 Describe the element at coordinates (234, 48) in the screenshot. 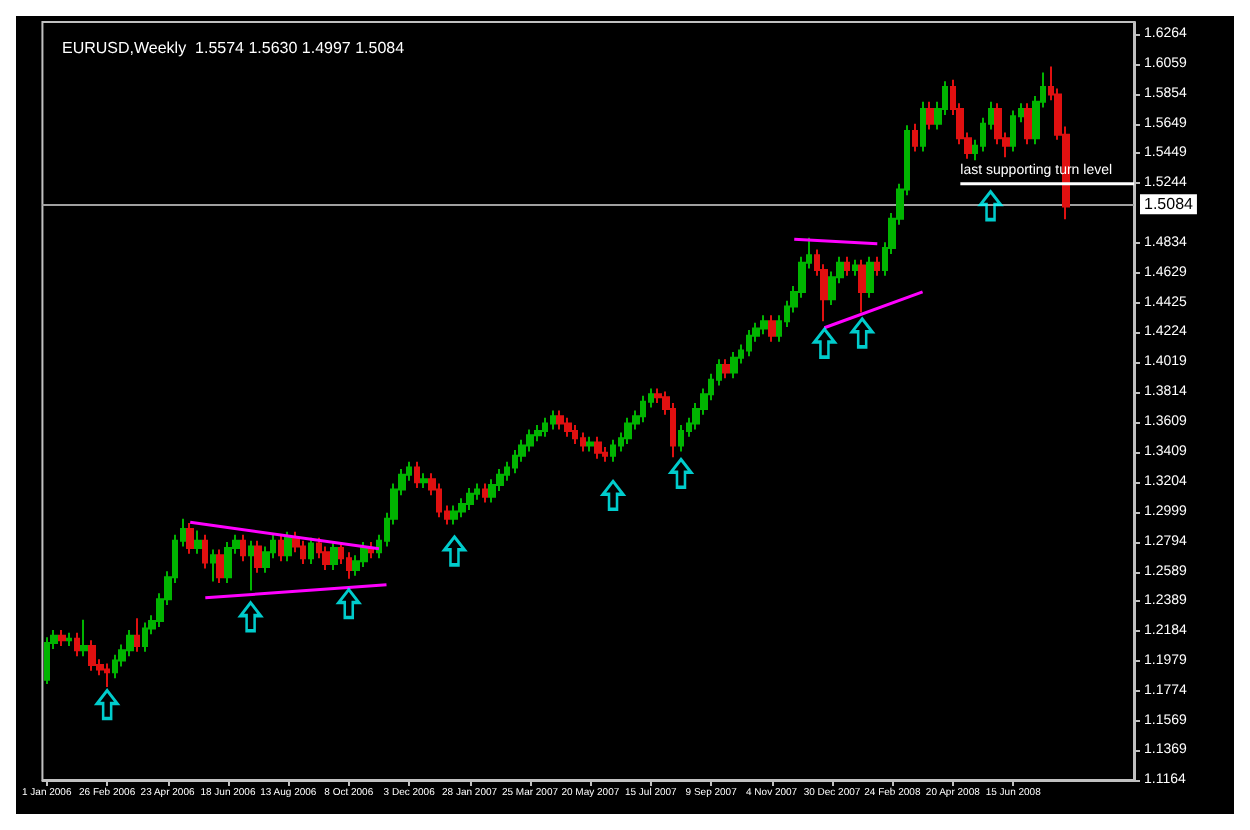

I see `text: EURUSD,Weekly 1.5574 1.5630 1.4997 1.5084` at that location.